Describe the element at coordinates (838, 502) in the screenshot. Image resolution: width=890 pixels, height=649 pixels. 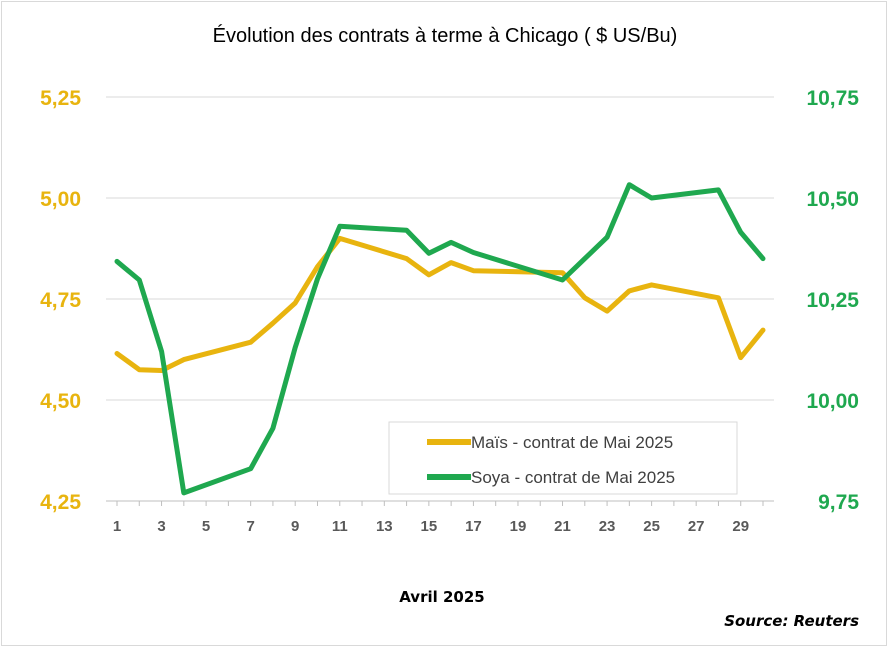
I see `y-right-tick-label: 9,75` at that location.